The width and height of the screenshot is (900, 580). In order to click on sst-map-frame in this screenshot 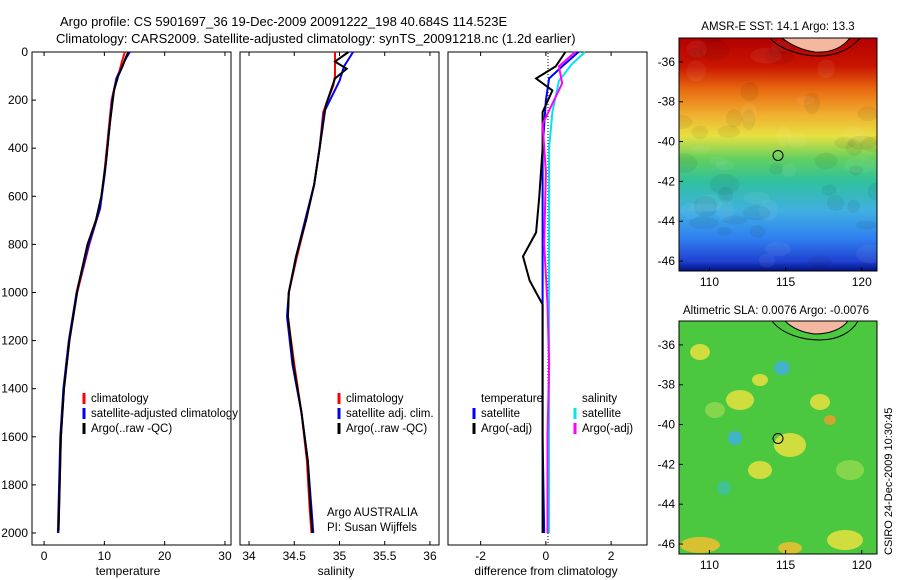, I will do `click(778, 154)`.